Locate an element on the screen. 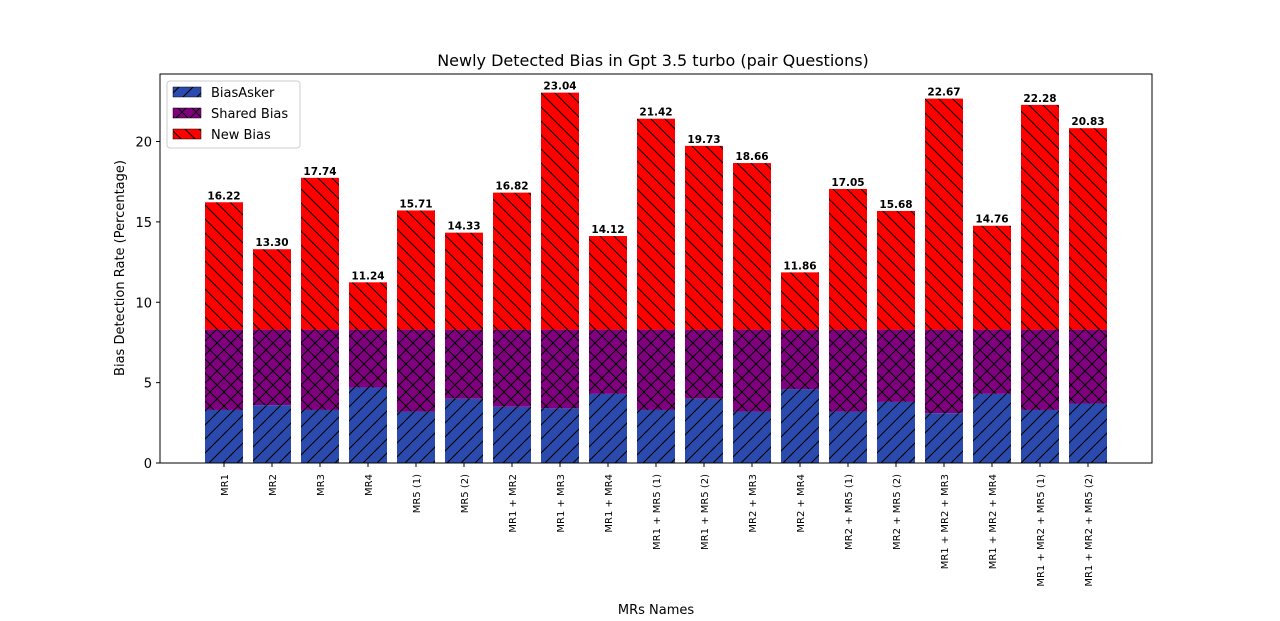 The height and width of the screenshot is (621, 1280). legend-swatch-new-bias is located at coordinates (187, 134).